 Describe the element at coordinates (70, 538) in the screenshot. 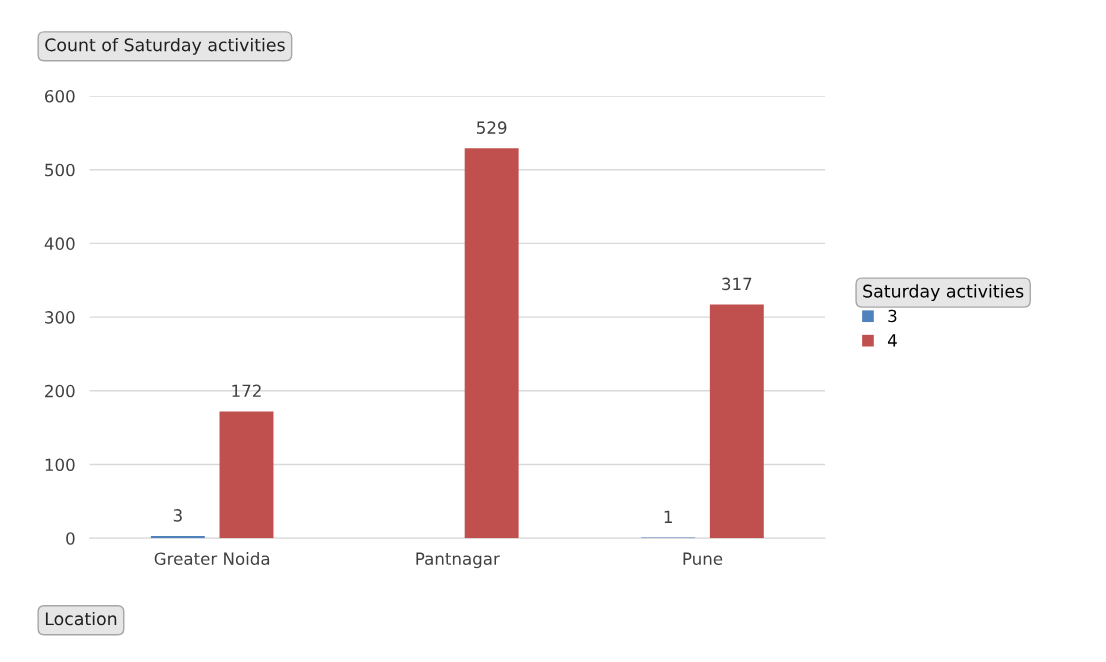

I see `y-tick-label: 0` at that location.